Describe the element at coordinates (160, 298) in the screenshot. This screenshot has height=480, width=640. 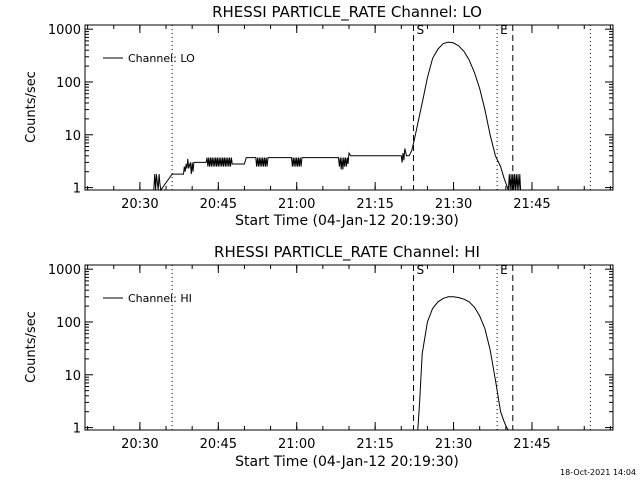
I see `legend-label: Channel: HI` at that location.